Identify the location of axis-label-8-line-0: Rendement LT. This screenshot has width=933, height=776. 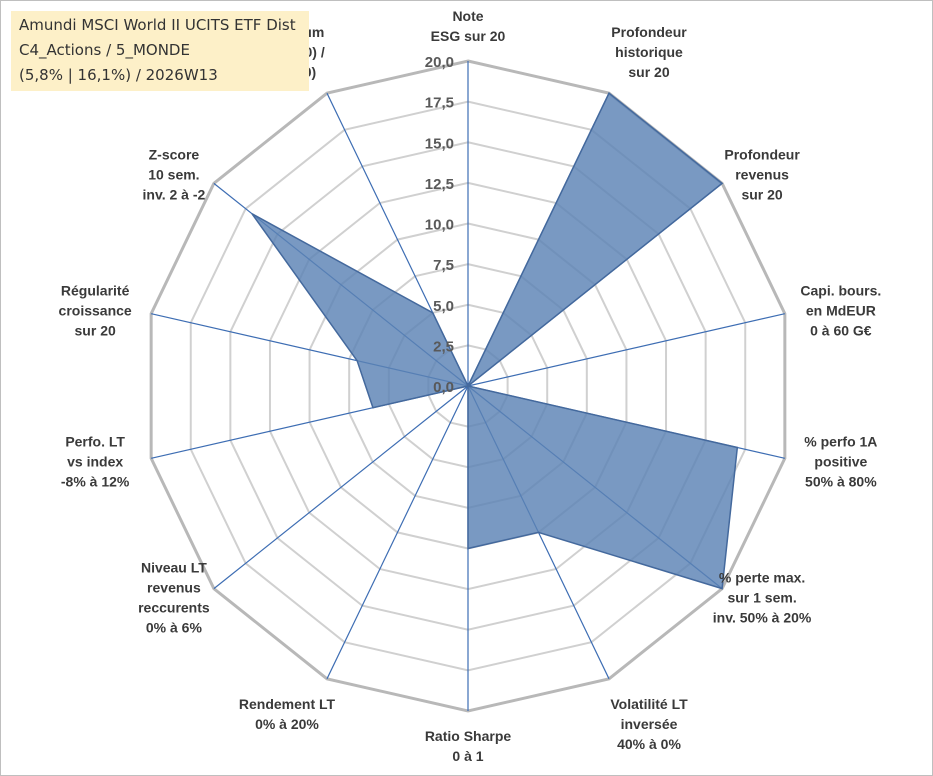
(287, 704).